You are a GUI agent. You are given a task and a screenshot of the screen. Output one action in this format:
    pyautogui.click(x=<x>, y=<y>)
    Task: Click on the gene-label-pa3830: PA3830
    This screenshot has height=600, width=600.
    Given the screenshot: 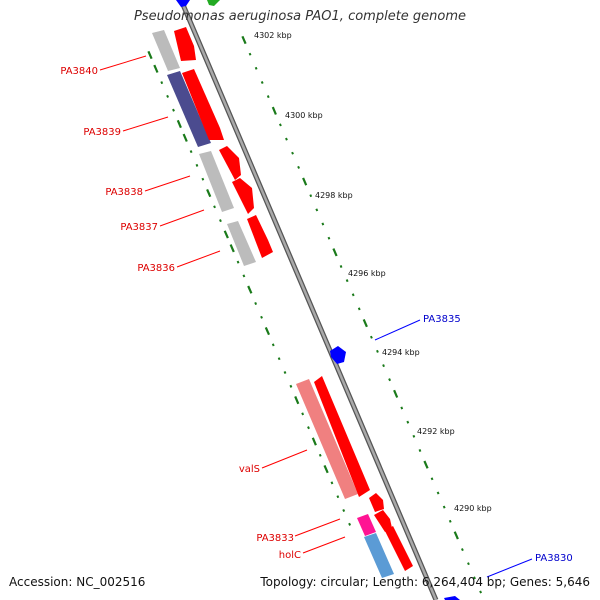 What is the action you would take?
    pyautogui.click(x=554, y=558)
    